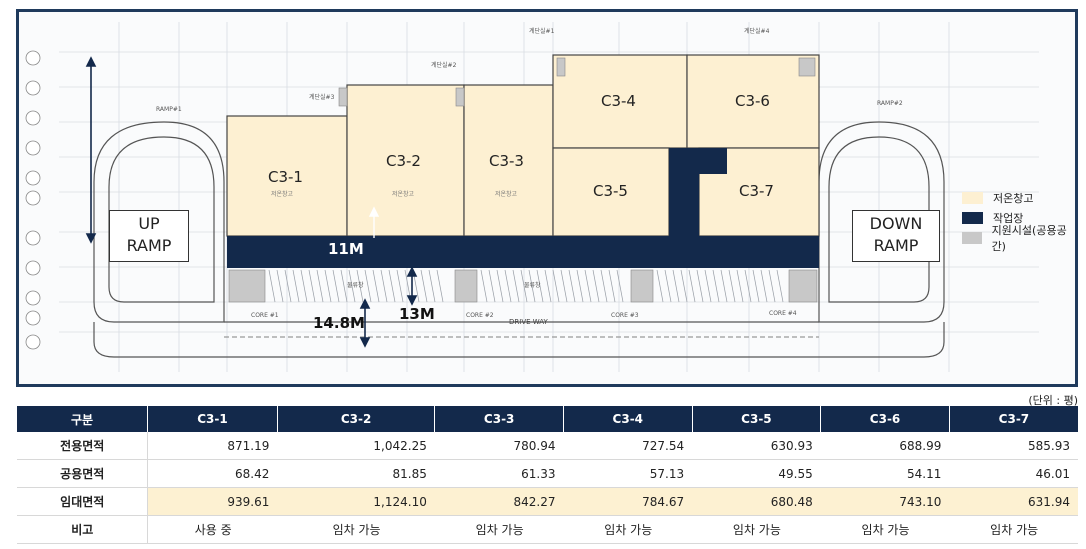  Describe the element at coordinates (339, 323) in the screenshot. I see `dim-14-8m: 14.8M` at that location.